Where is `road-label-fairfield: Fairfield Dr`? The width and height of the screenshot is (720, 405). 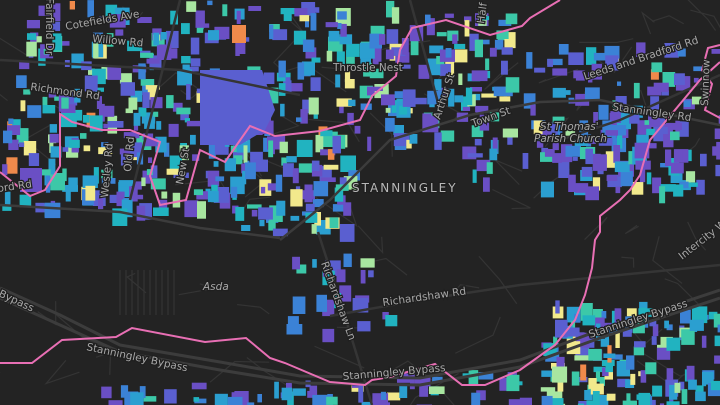
road-label-fairfield: Fairfield Dr is located at coordinates (49, 28).